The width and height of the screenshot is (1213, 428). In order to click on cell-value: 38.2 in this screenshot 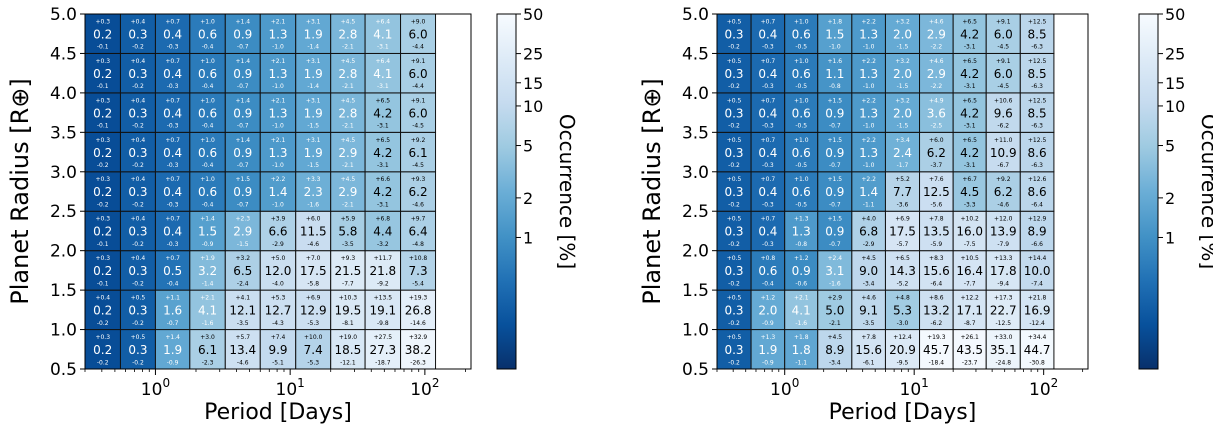, I will do `click(418, 350)`.